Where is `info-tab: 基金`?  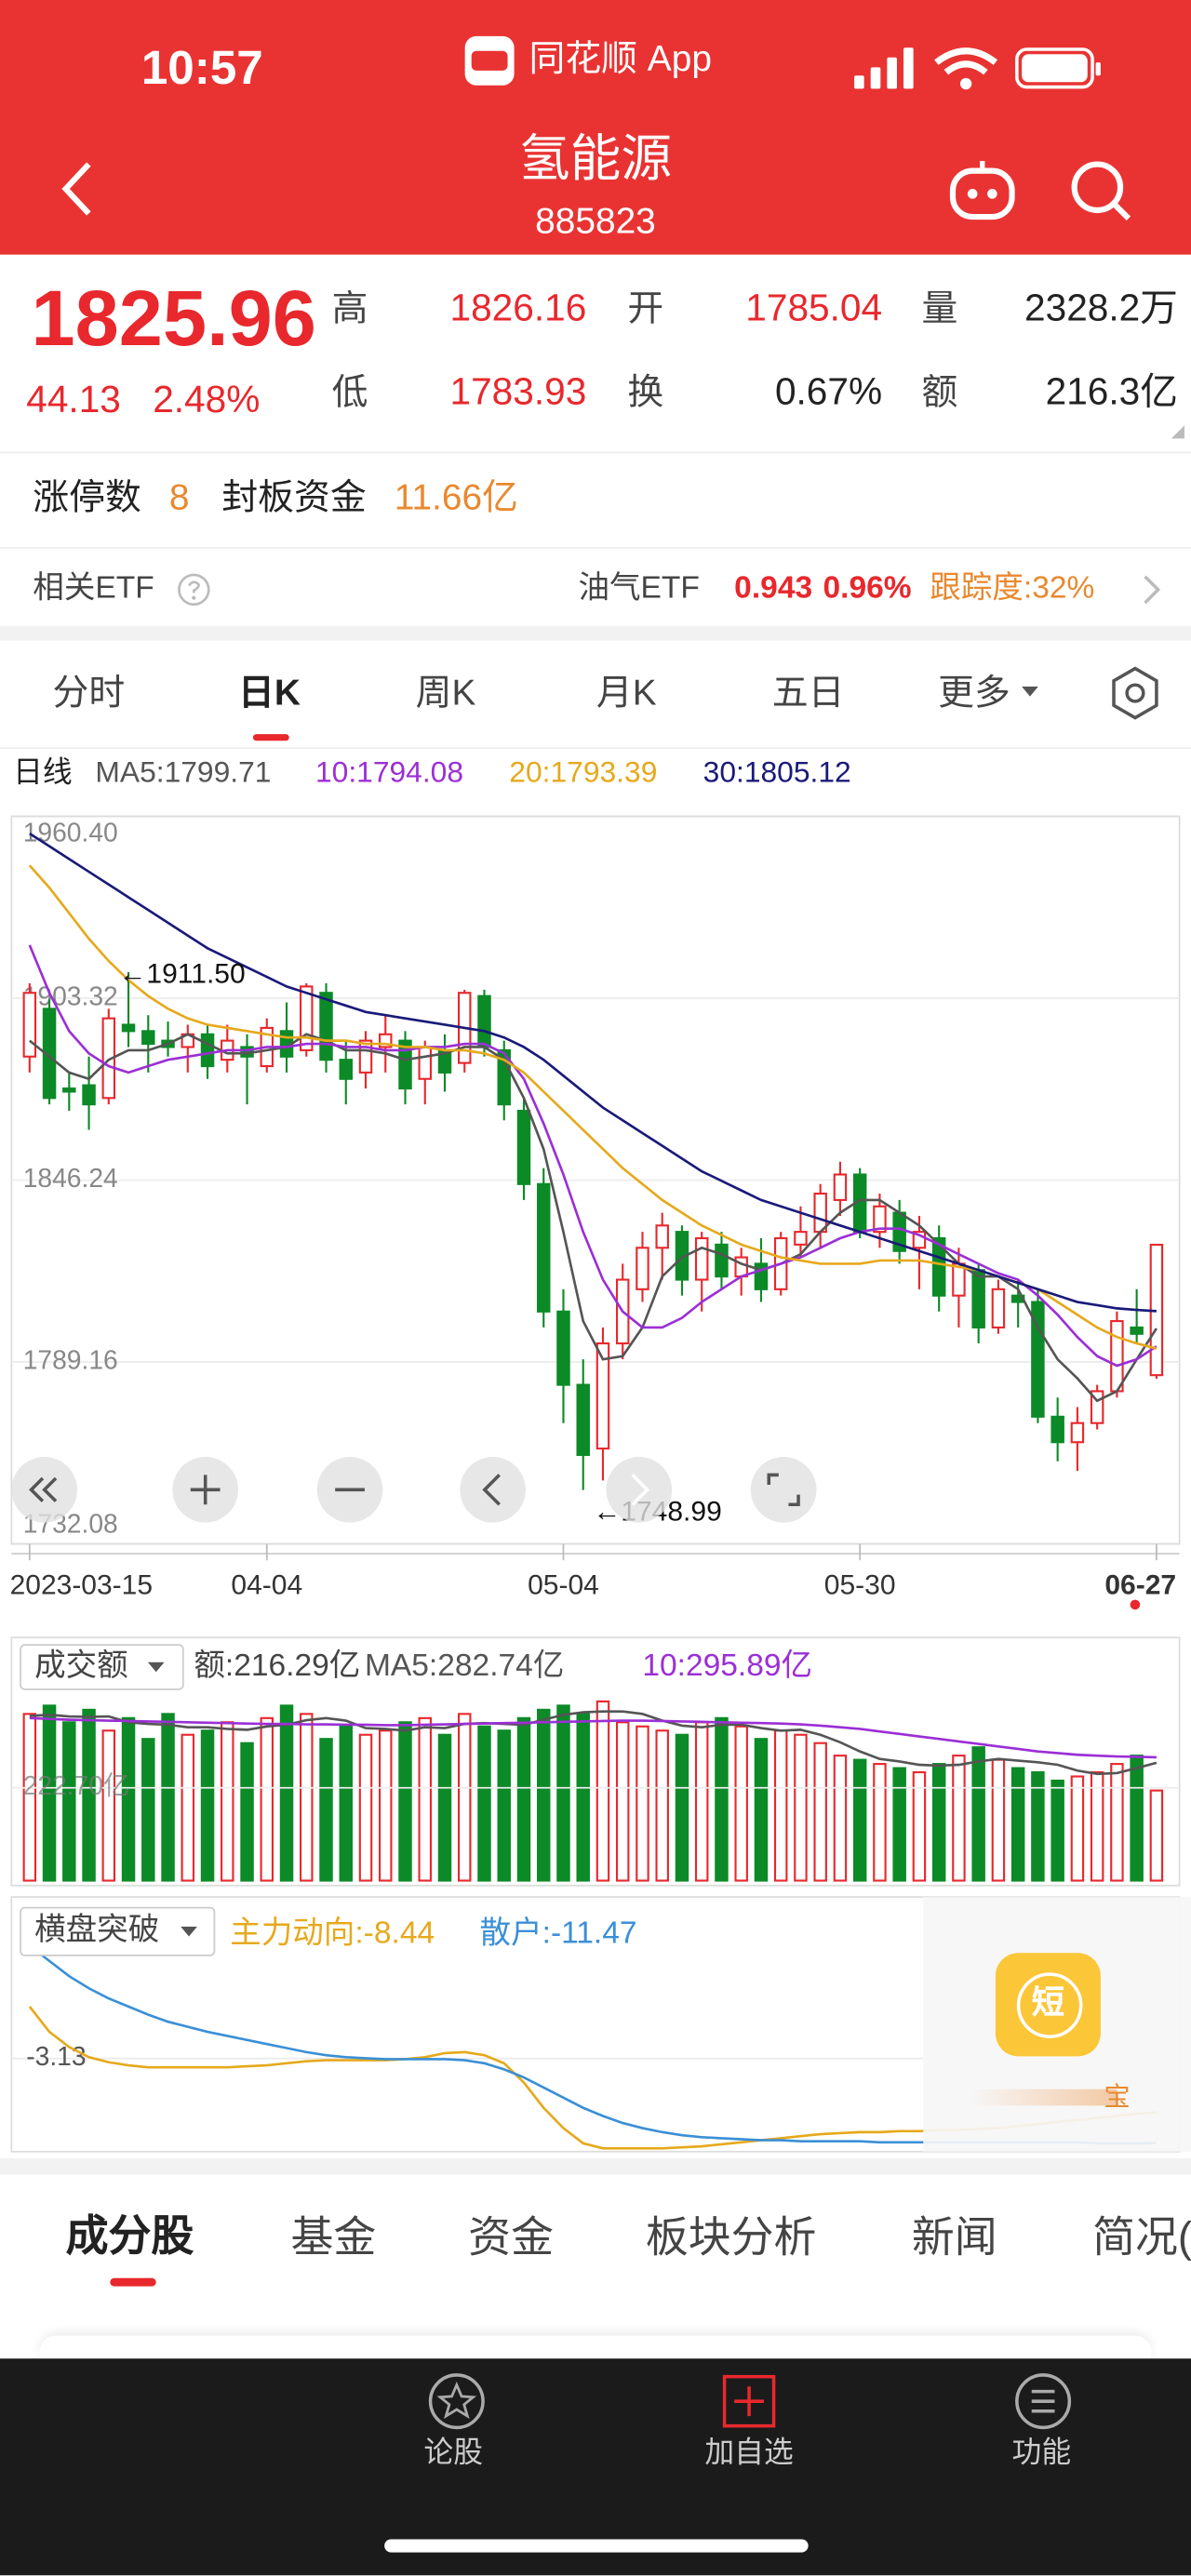 info-tab: 基金 is located at coordinates (333, 2237).